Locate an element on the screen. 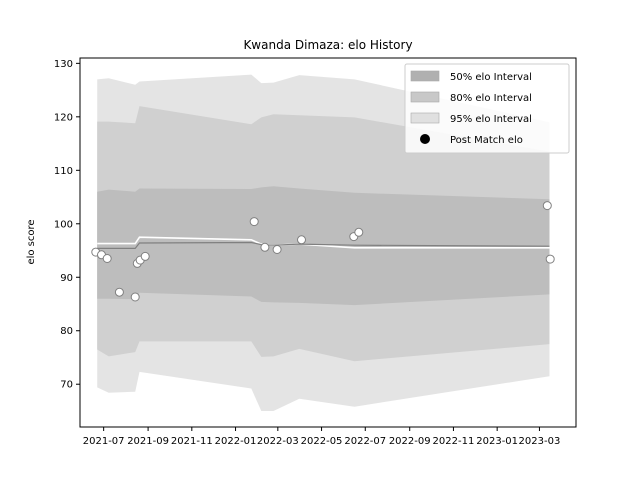  y-tick-label: 120 is located at coordinates (63, 117).